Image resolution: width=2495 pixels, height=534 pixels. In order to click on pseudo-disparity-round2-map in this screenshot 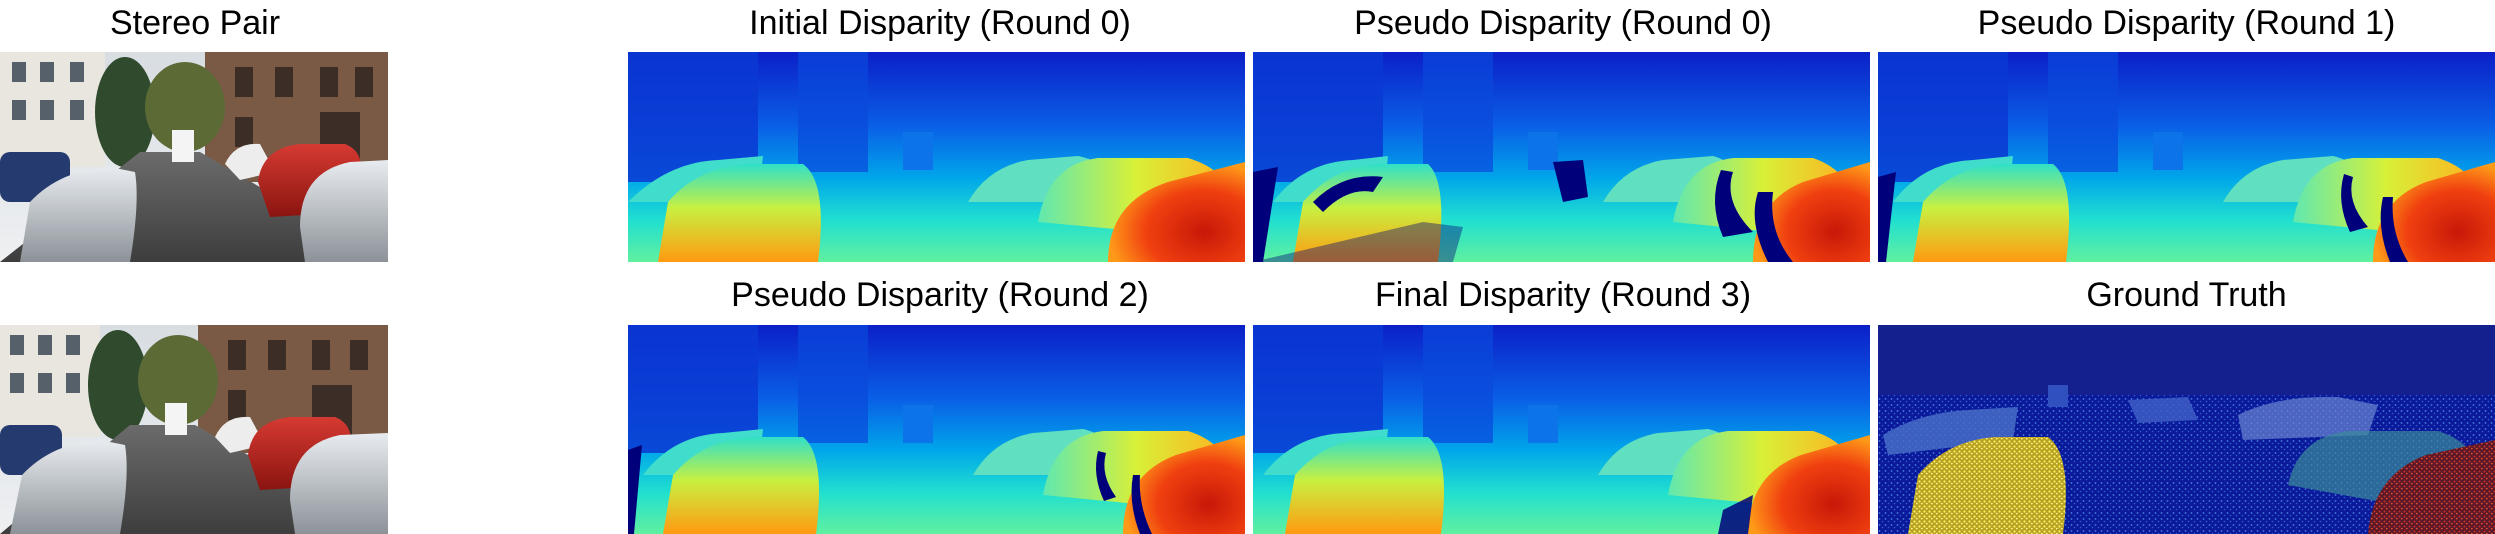, I will do `click(936, 429)`.